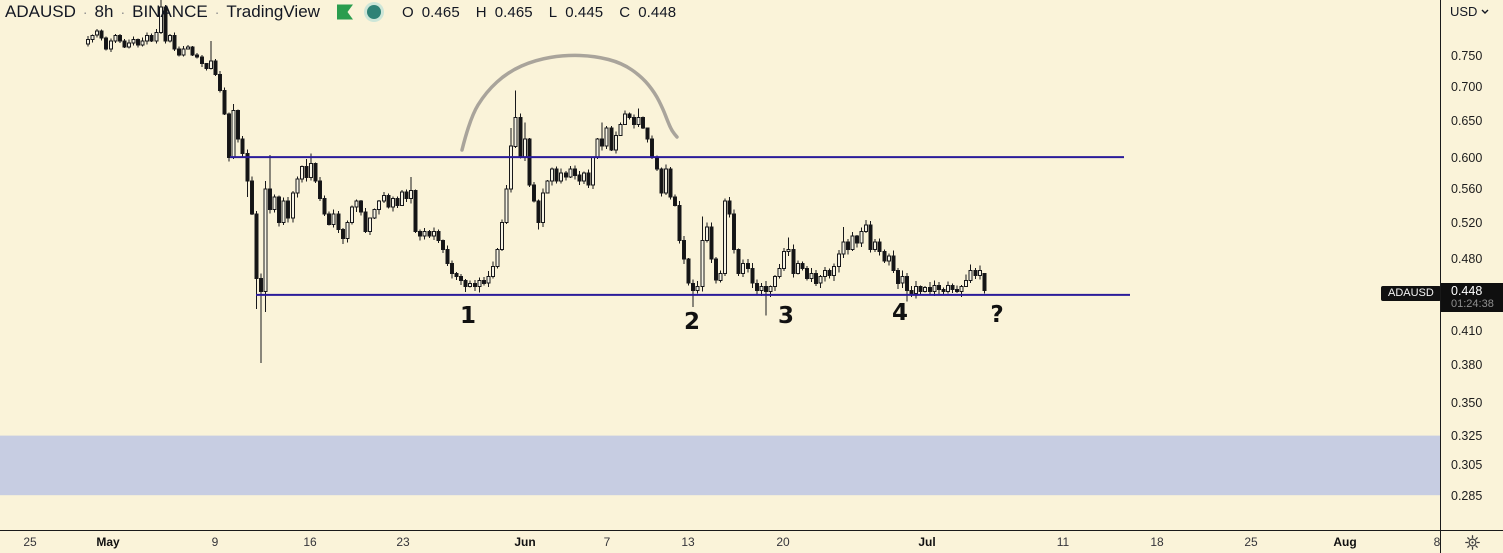 This screenshot has height=553, width=1503. What do you see at coordinates (786, 316) in the screenshot?
I see `text-annotation-3: 3` at bounding box center [786, 316].